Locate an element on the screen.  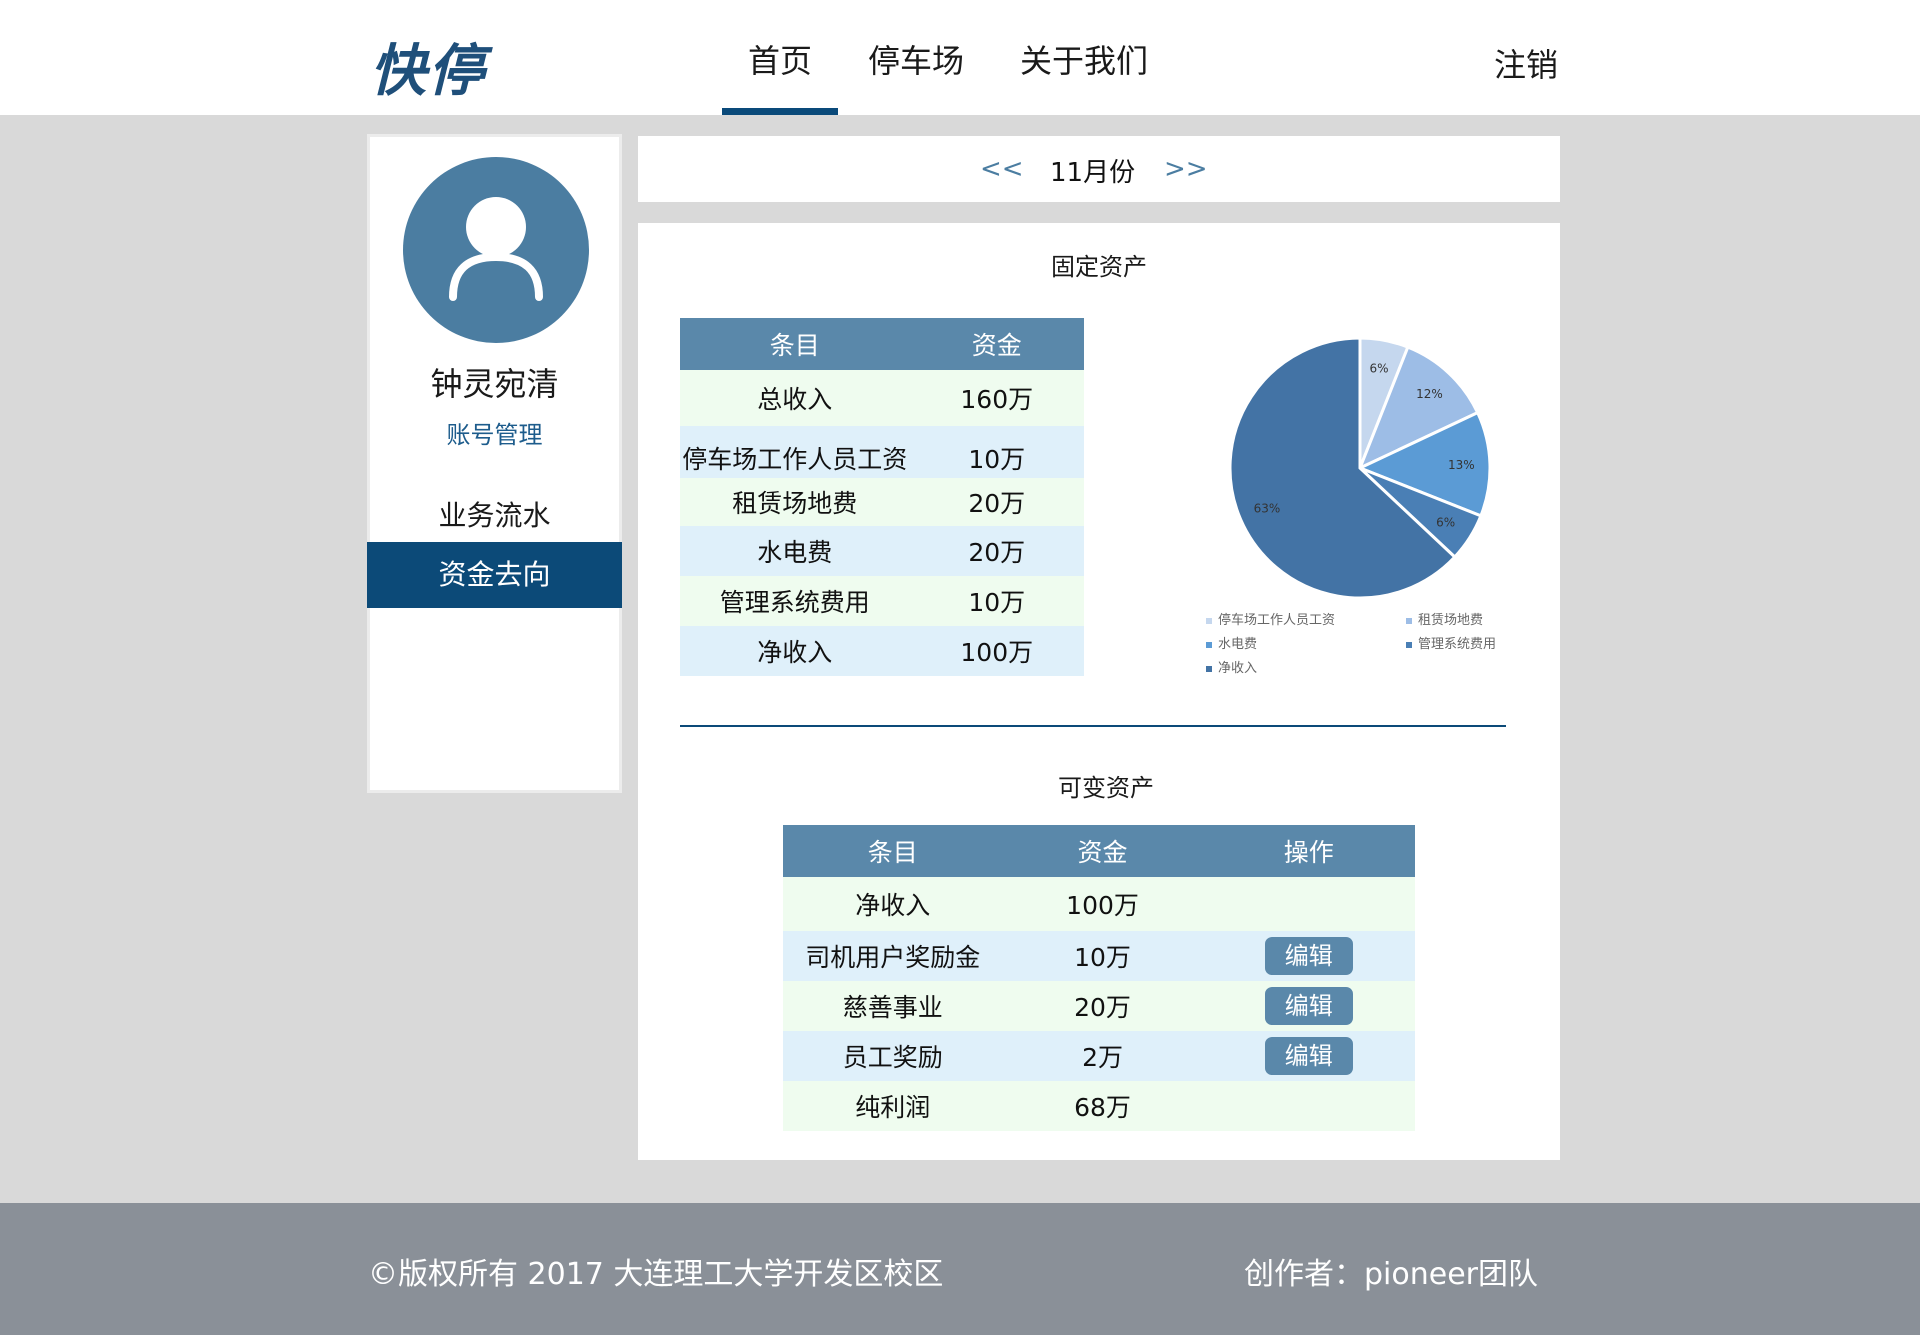
month-label: 11月份 is located at coordinates (1093, 173).